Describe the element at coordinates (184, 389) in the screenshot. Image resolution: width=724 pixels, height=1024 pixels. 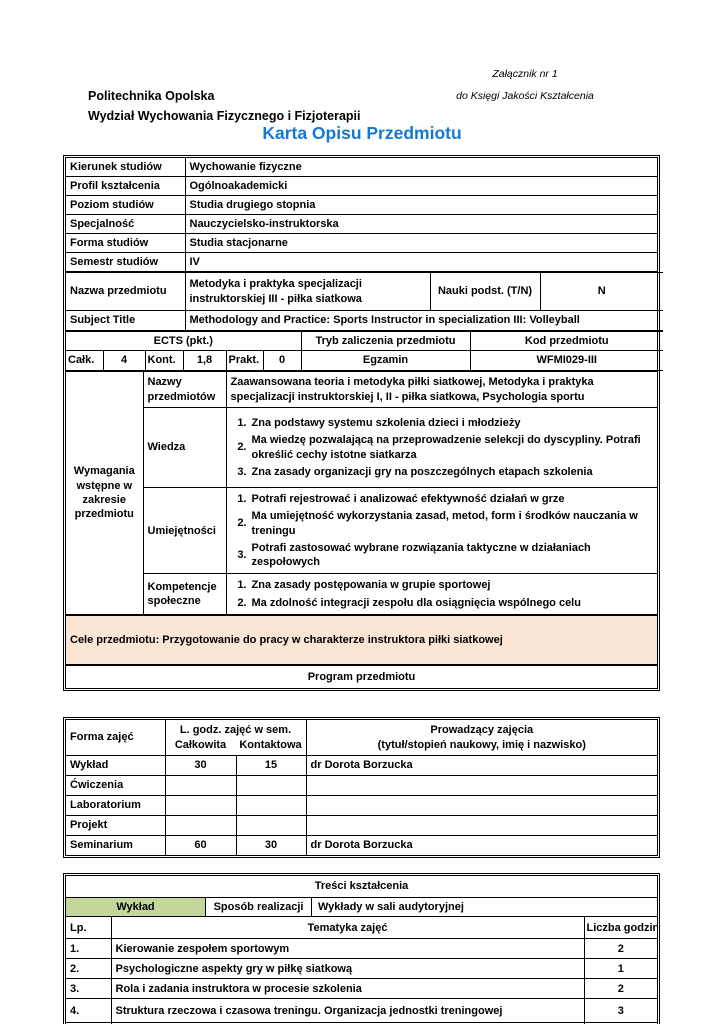
I see `category-cell: Nazwy przedmiotów` at that location.